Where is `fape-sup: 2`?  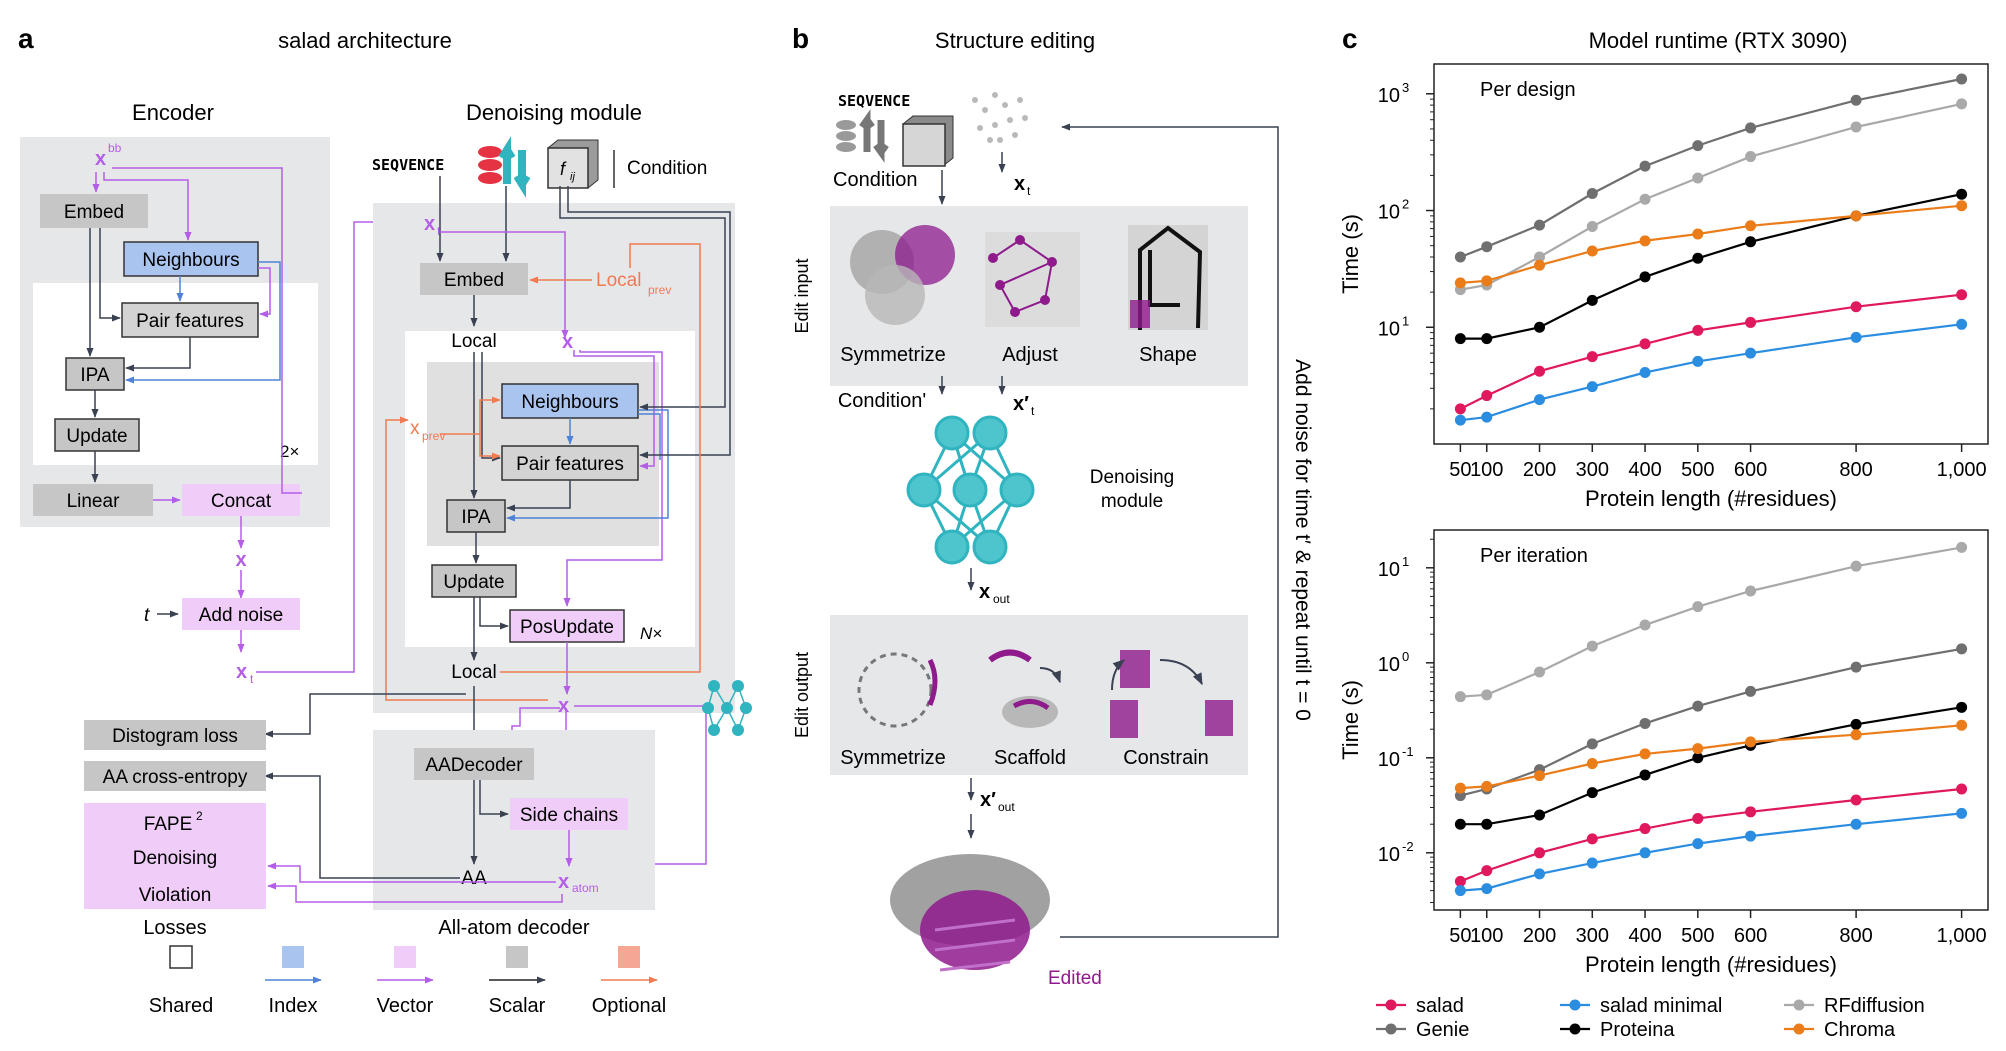 fape-sup: 2 is located at coordinates (199, 816).